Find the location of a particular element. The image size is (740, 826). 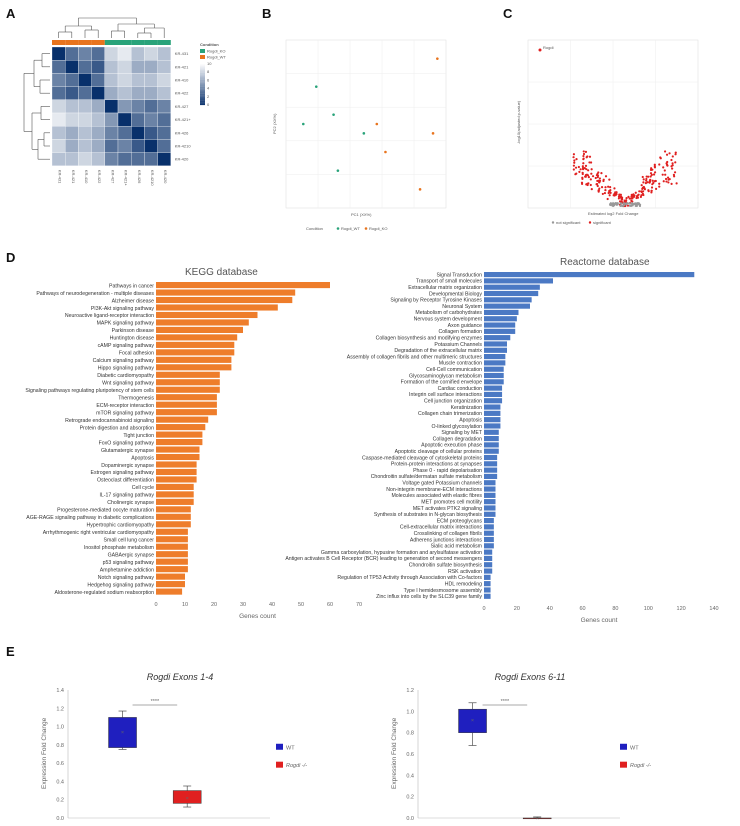

bar-category-label: Diabetic cardiomyopathy is located at coordinates (125, 376).